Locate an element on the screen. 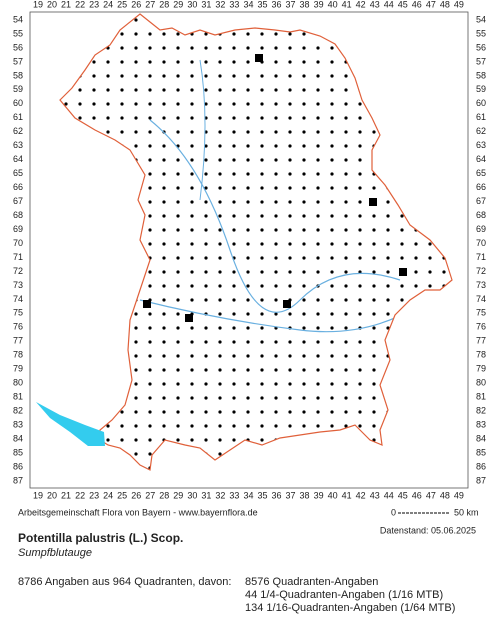  scale-start: 0 is located at coordinates (393, 512).